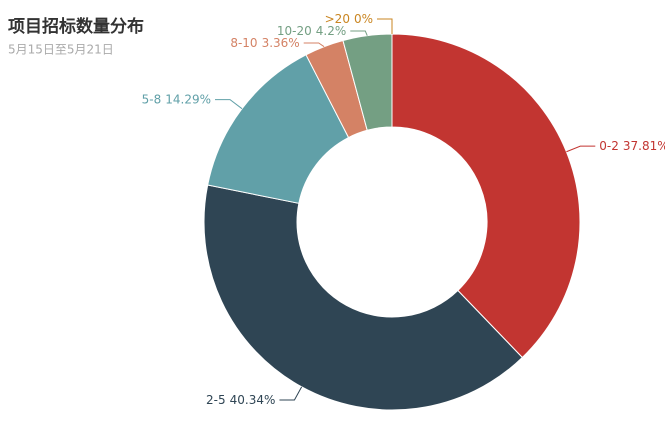 Image resolution: width=665 pixels, height=422 pixels. Describe the element at coordinates (152, 99) in the screenshot. I see `slice-name: 5-8` at that location.